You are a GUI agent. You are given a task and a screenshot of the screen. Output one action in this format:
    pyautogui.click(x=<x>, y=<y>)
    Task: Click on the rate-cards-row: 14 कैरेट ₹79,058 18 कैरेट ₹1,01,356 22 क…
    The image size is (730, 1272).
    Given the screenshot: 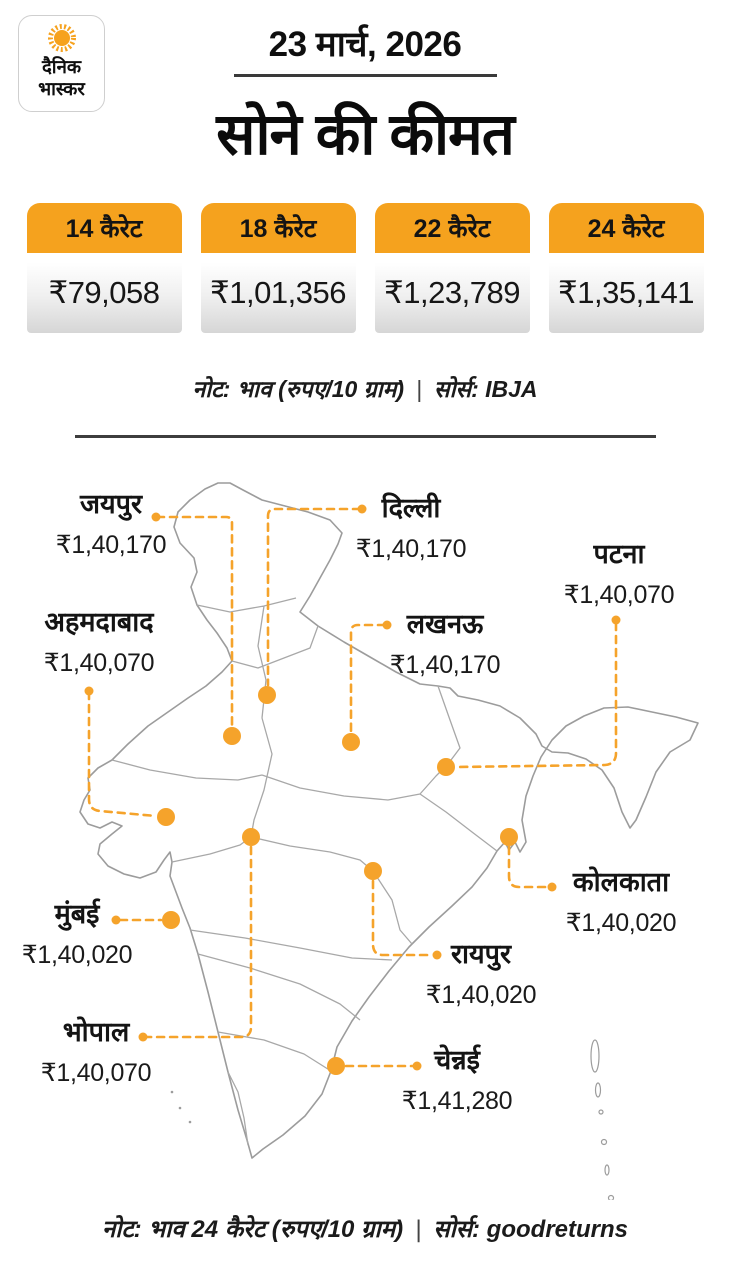 What is the action you would take?
    pyautogui.click(x=365, y=268)
    